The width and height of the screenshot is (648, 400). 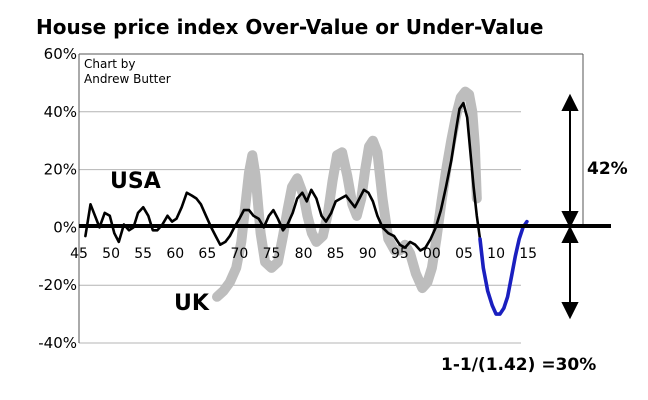 What do you see at coordinates (135, 181) in the screenshot?
I see `usa-series-label: USA` at bounding box center [135, 181].